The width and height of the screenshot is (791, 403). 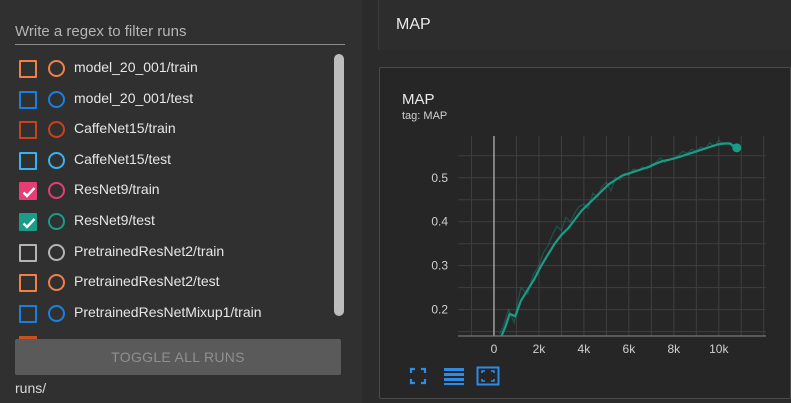 I want to click on run-label: CaffeNet15/test, so click(x=123, y=158).